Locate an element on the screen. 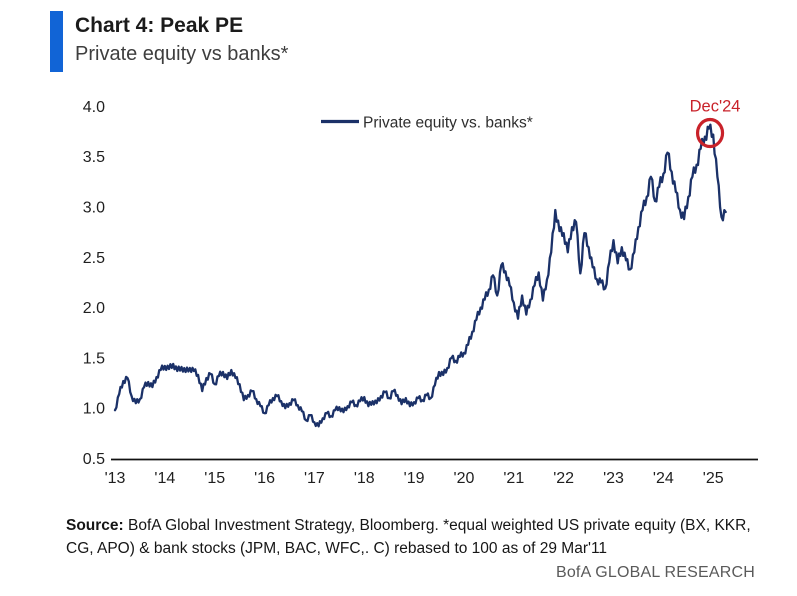 This screenshot has height=596, width=797. legend-label: Private equity vs. banks* is located at coordinates (448, 123).